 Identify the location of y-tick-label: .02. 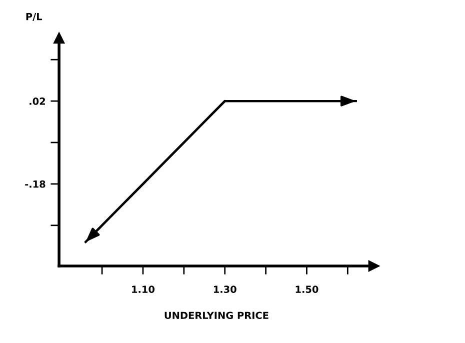
(38, 101).